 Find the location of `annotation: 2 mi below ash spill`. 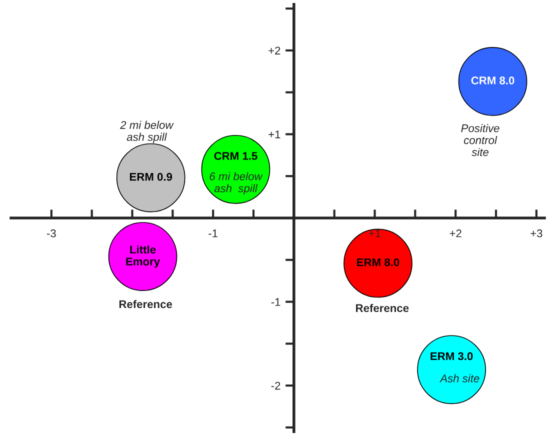

annotation: 2 mi below ash spill is located at coordinates (147, 132).